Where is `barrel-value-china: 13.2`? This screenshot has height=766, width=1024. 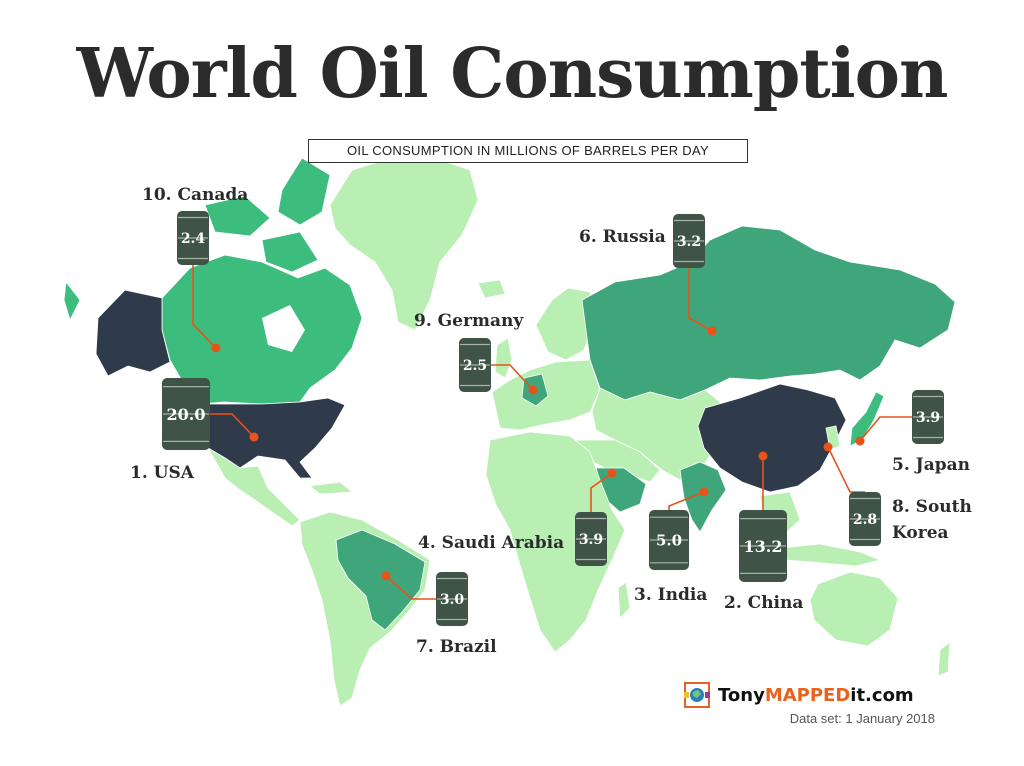 barrel-value-china: 13.2 is located at coordinates (763, 546).